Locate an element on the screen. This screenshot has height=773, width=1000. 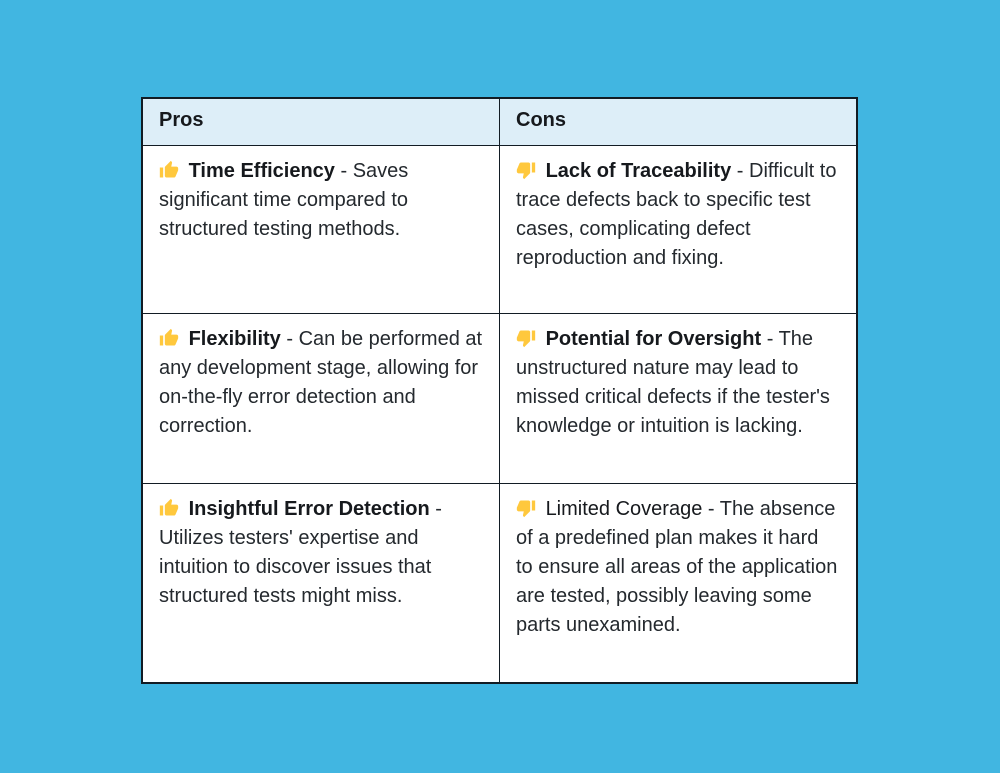
entry-title: Limited Coverage is located at coordinates (624, 508).